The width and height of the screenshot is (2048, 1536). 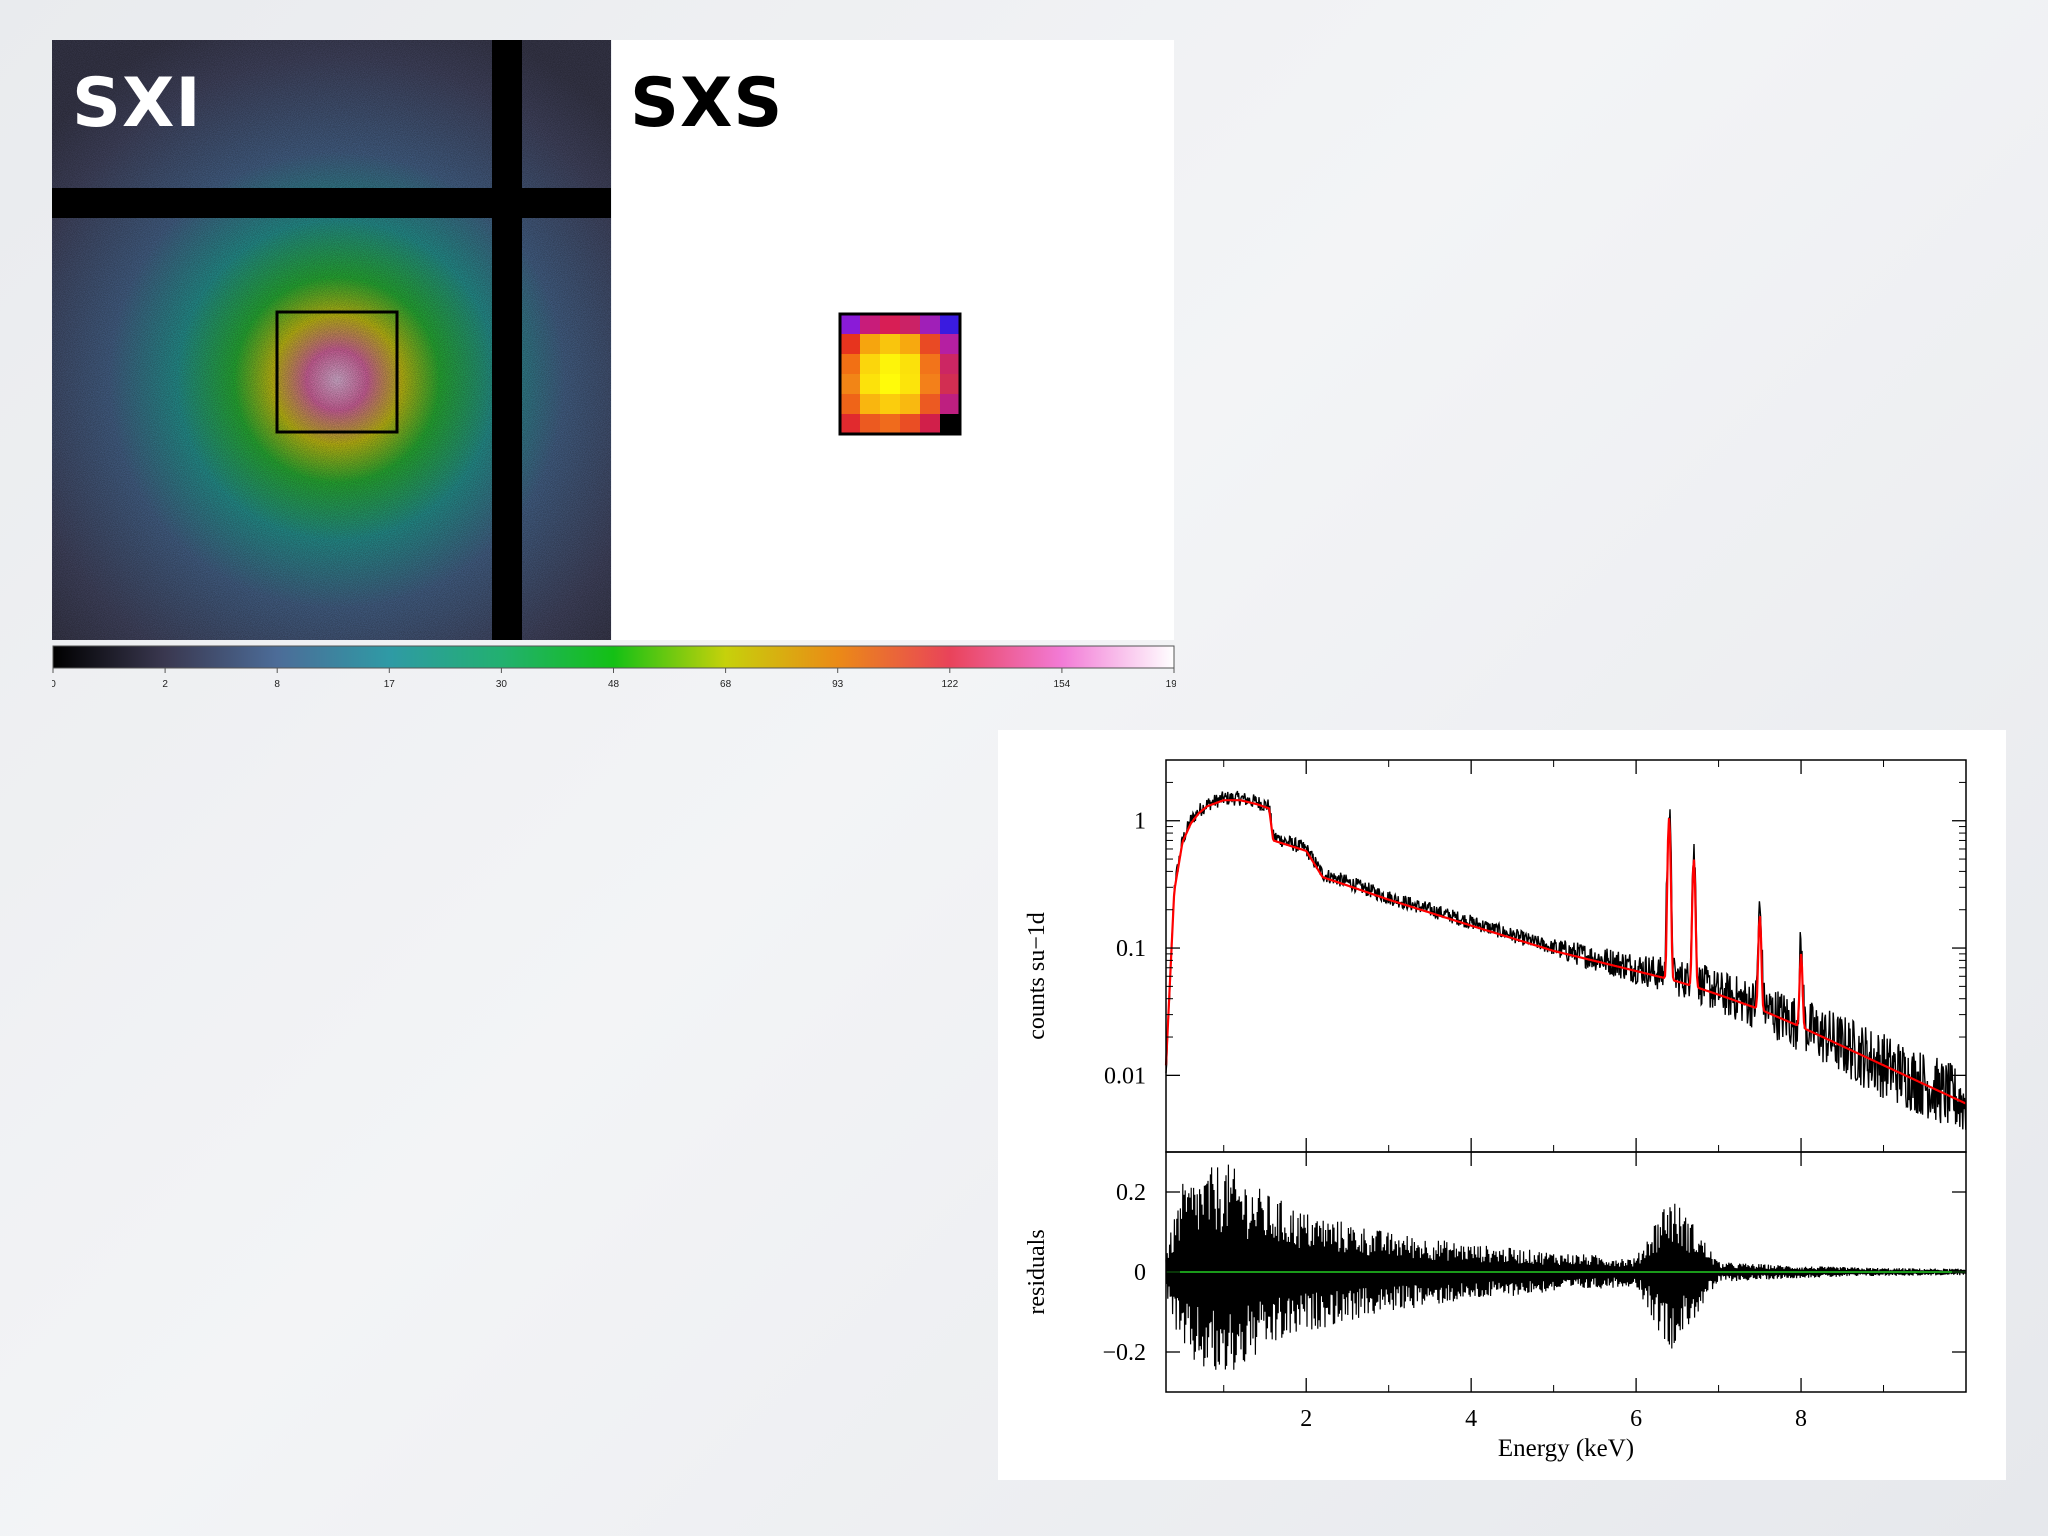 What do you see at coordinates (1062, 684) in the screenshot?
I see `colorbar-tick-label: 154` at bounding box center [1062, 684].